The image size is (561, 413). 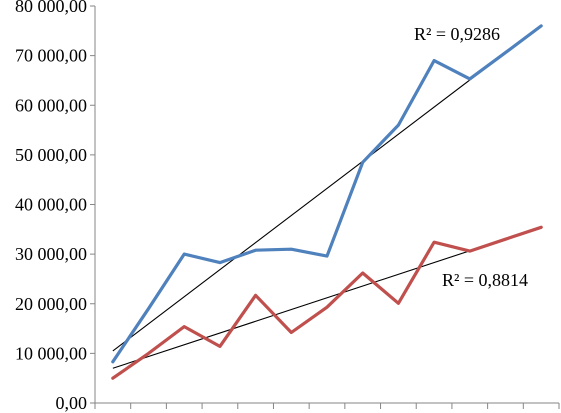 What do you see at coordinates (51, 8) in the screenshot?
I see `y-tick-label: 80 000,00` at bounding box center [51, 8].